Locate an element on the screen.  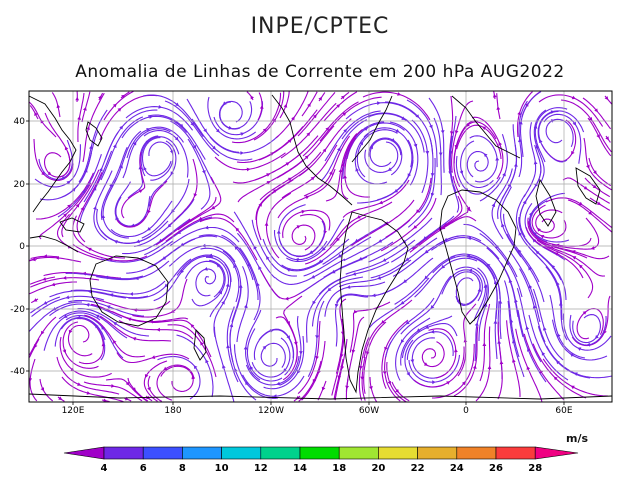
colorbar-label: 10 is located at coordinates (222, 468).